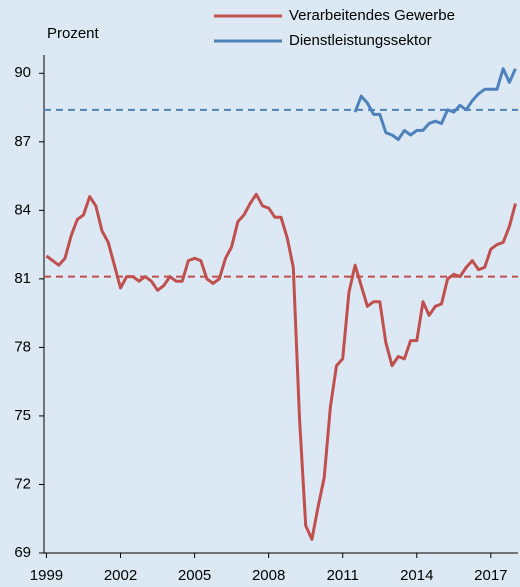  I want to click on series-line, so click(435, 104).